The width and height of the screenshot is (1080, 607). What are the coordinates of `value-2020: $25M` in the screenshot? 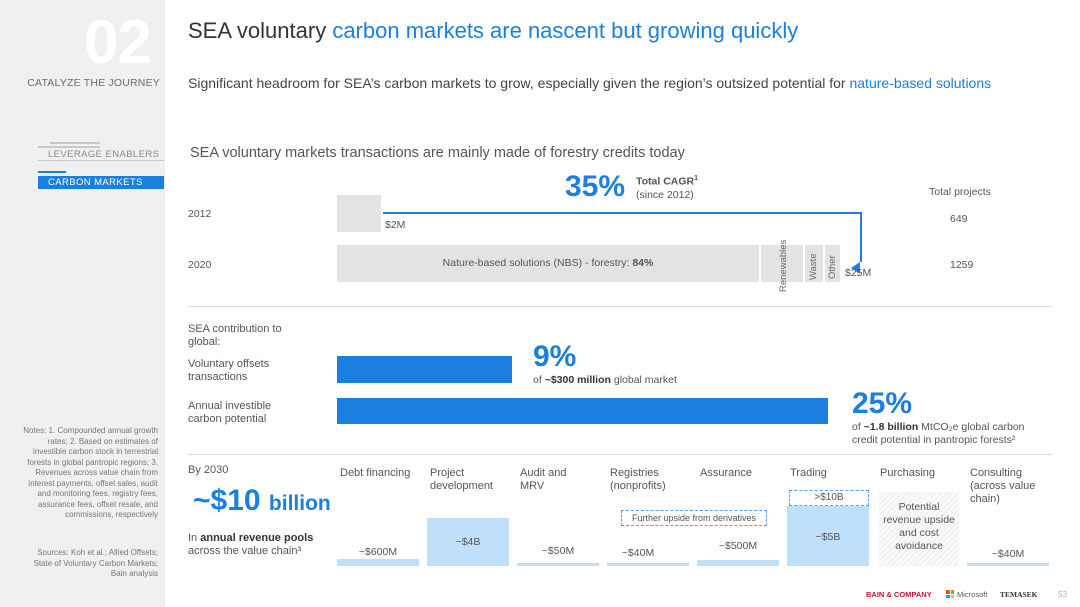 It's located at (858, 273).